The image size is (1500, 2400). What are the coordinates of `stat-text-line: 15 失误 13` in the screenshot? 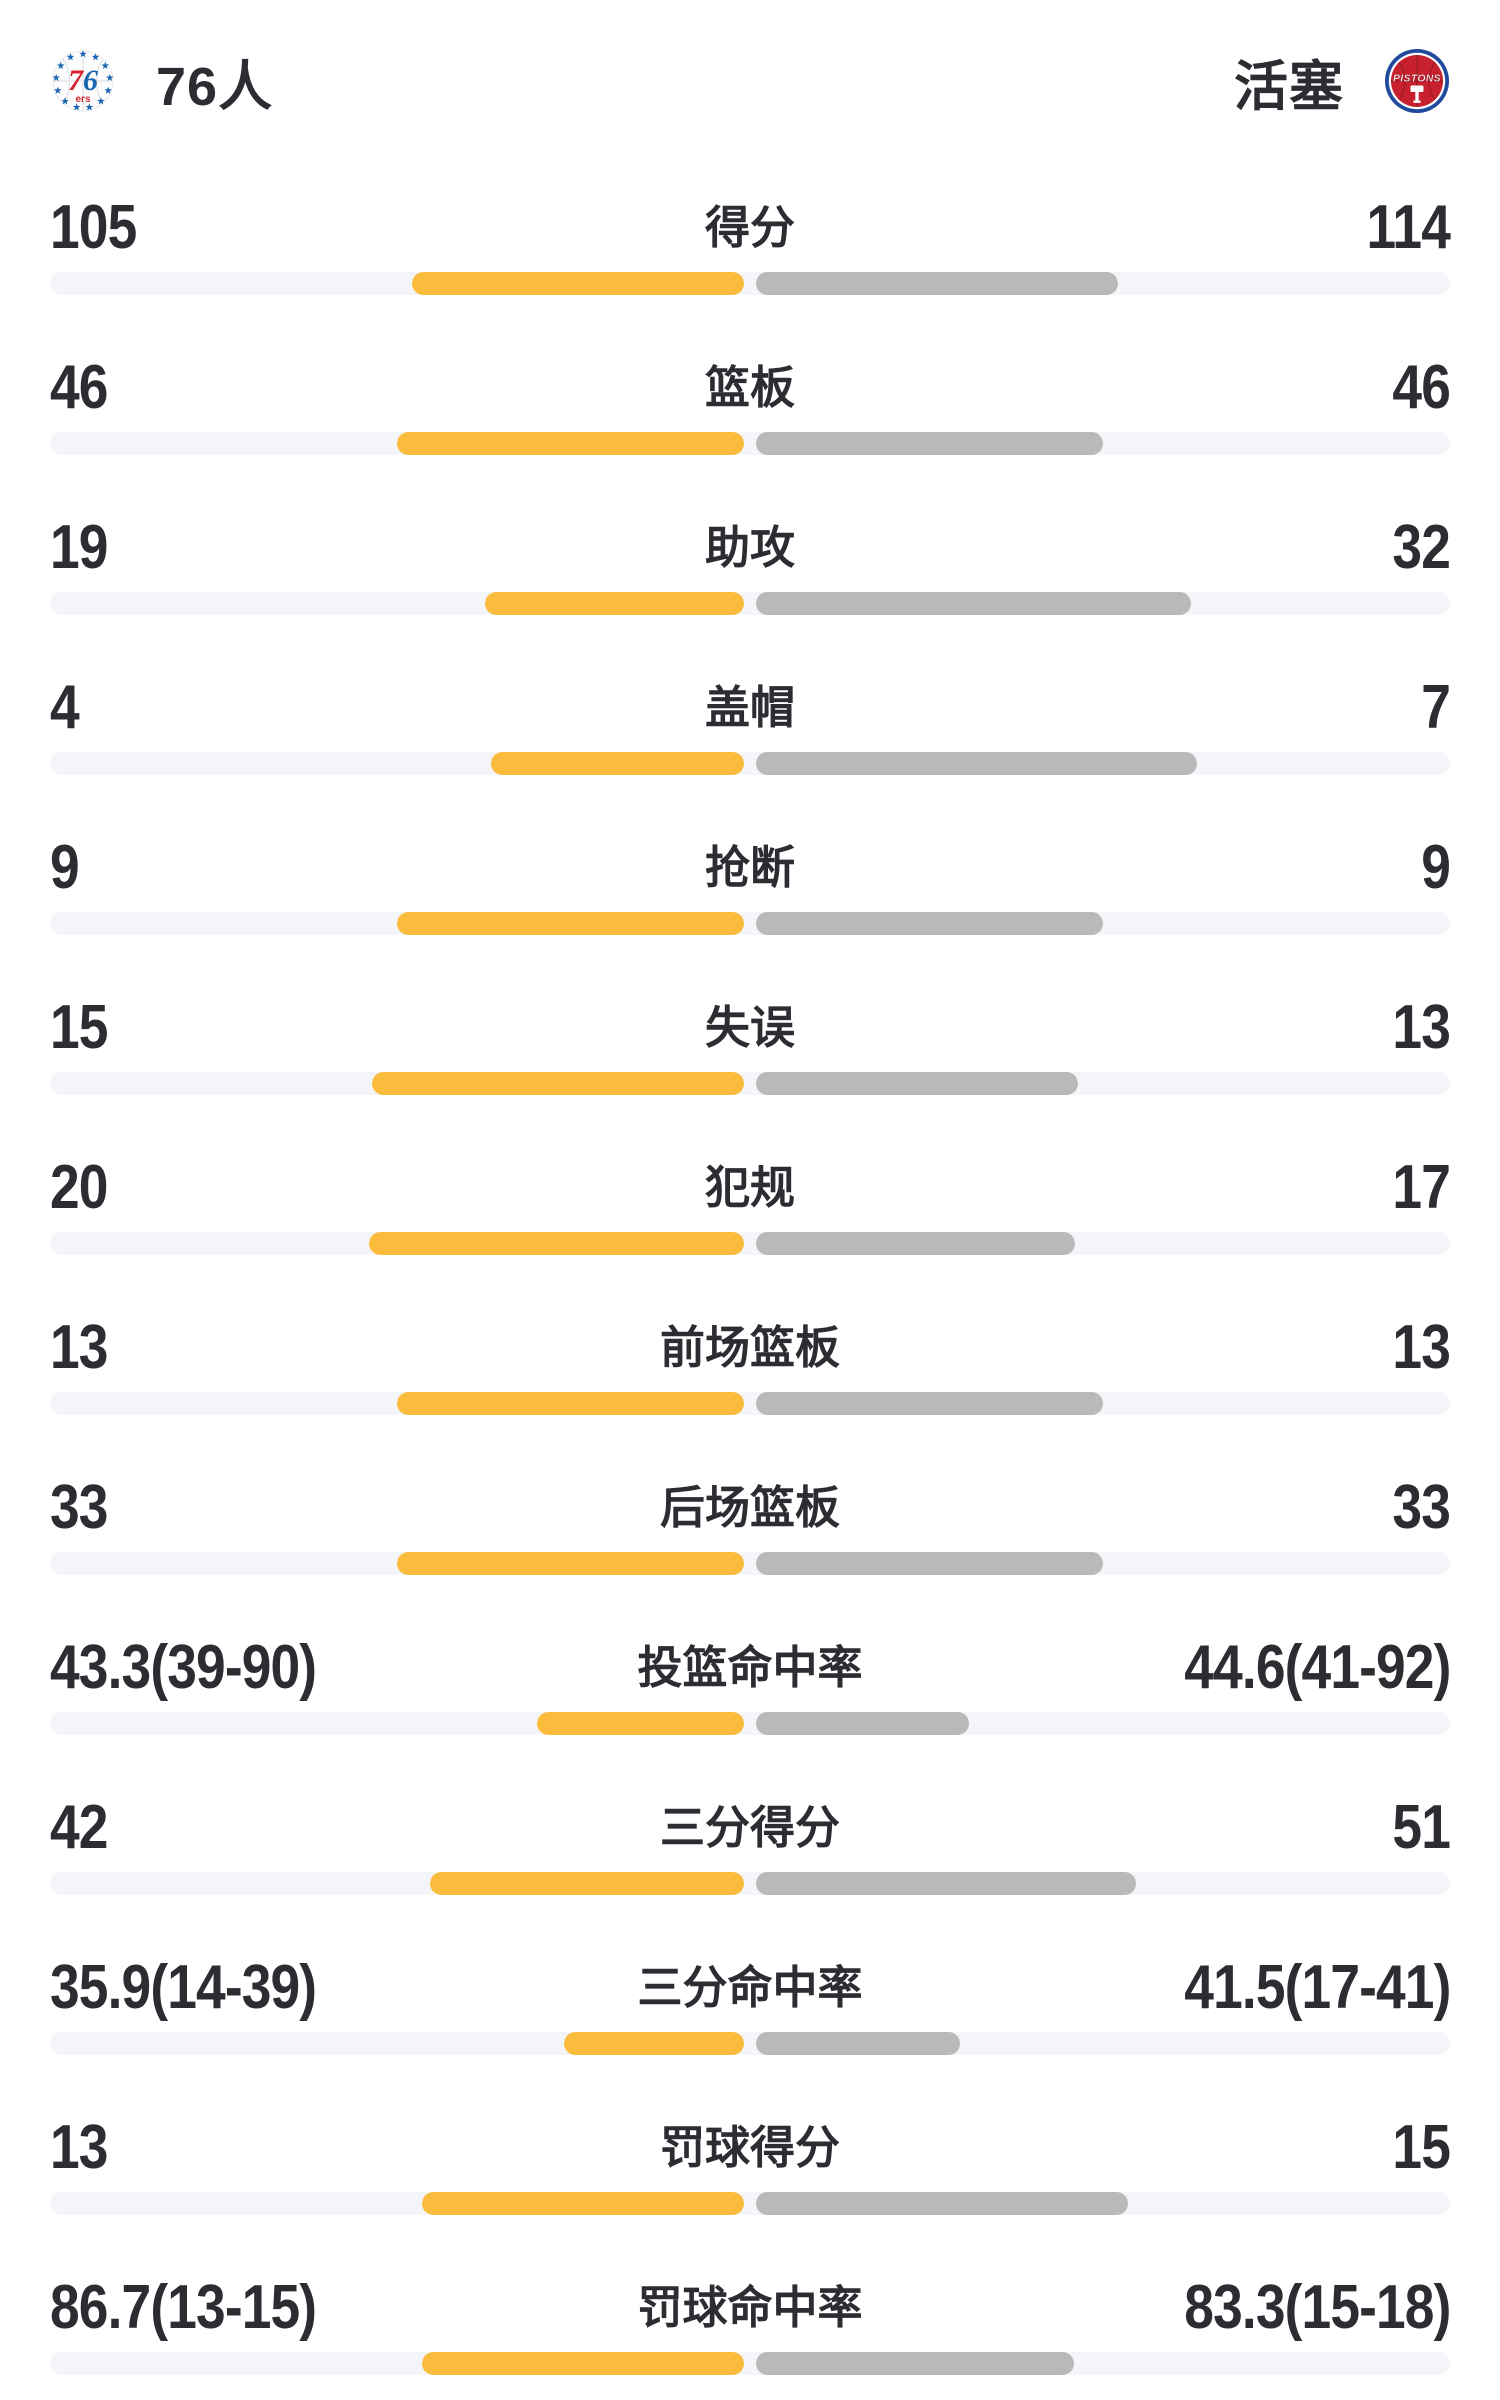 It's located at (750, 1027).